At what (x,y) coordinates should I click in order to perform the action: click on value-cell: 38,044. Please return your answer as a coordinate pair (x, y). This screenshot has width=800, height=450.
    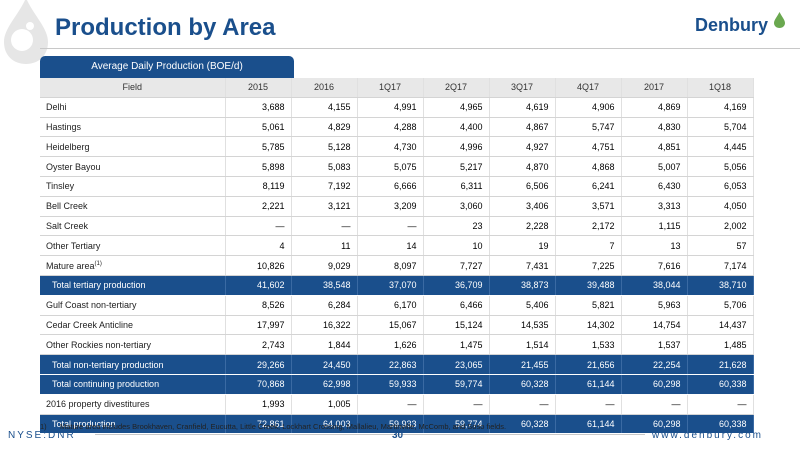
    Looking at the image, I should click on (654, 285).